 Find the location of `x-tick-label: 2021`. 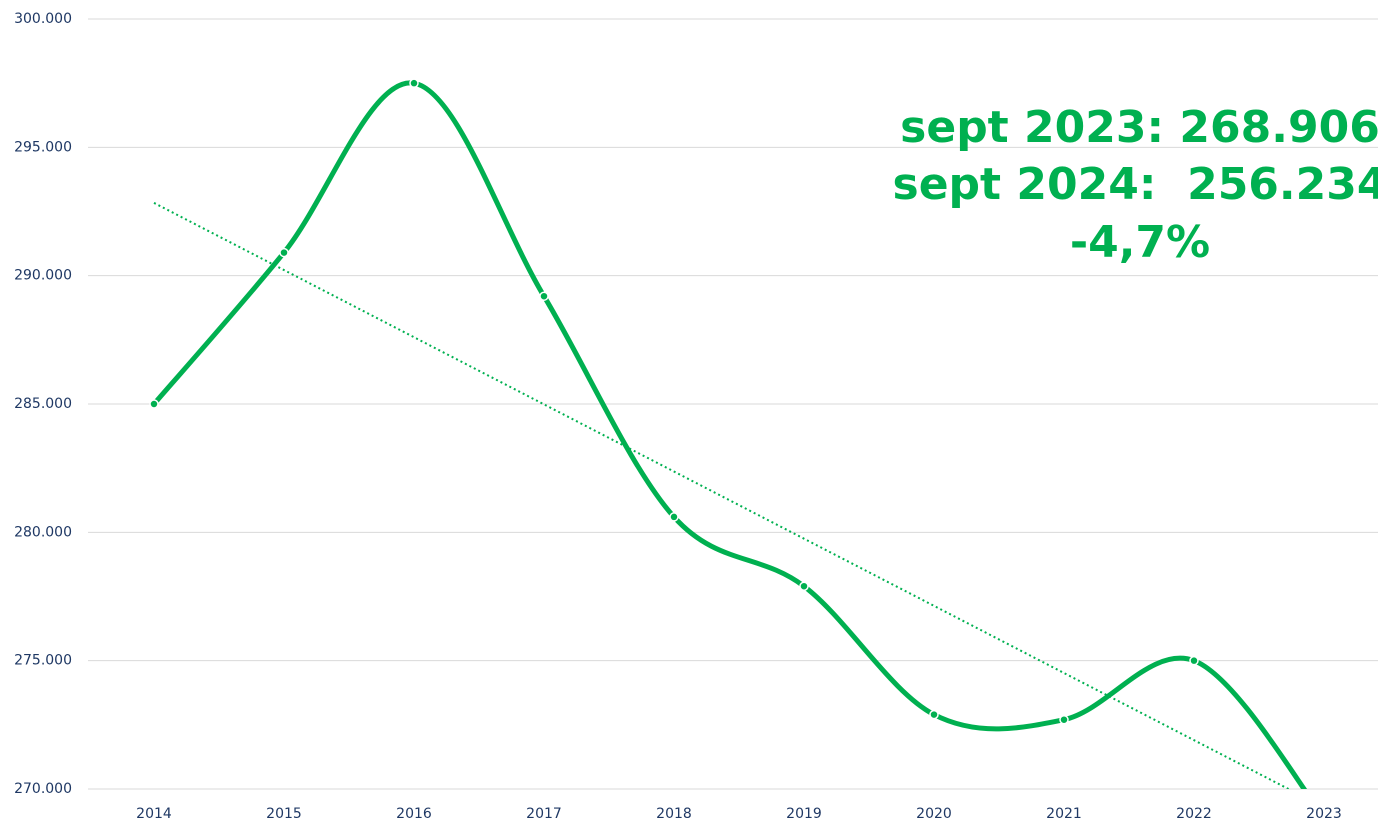

x-tick-label: 2021 is located at coordinates (1064, 813).